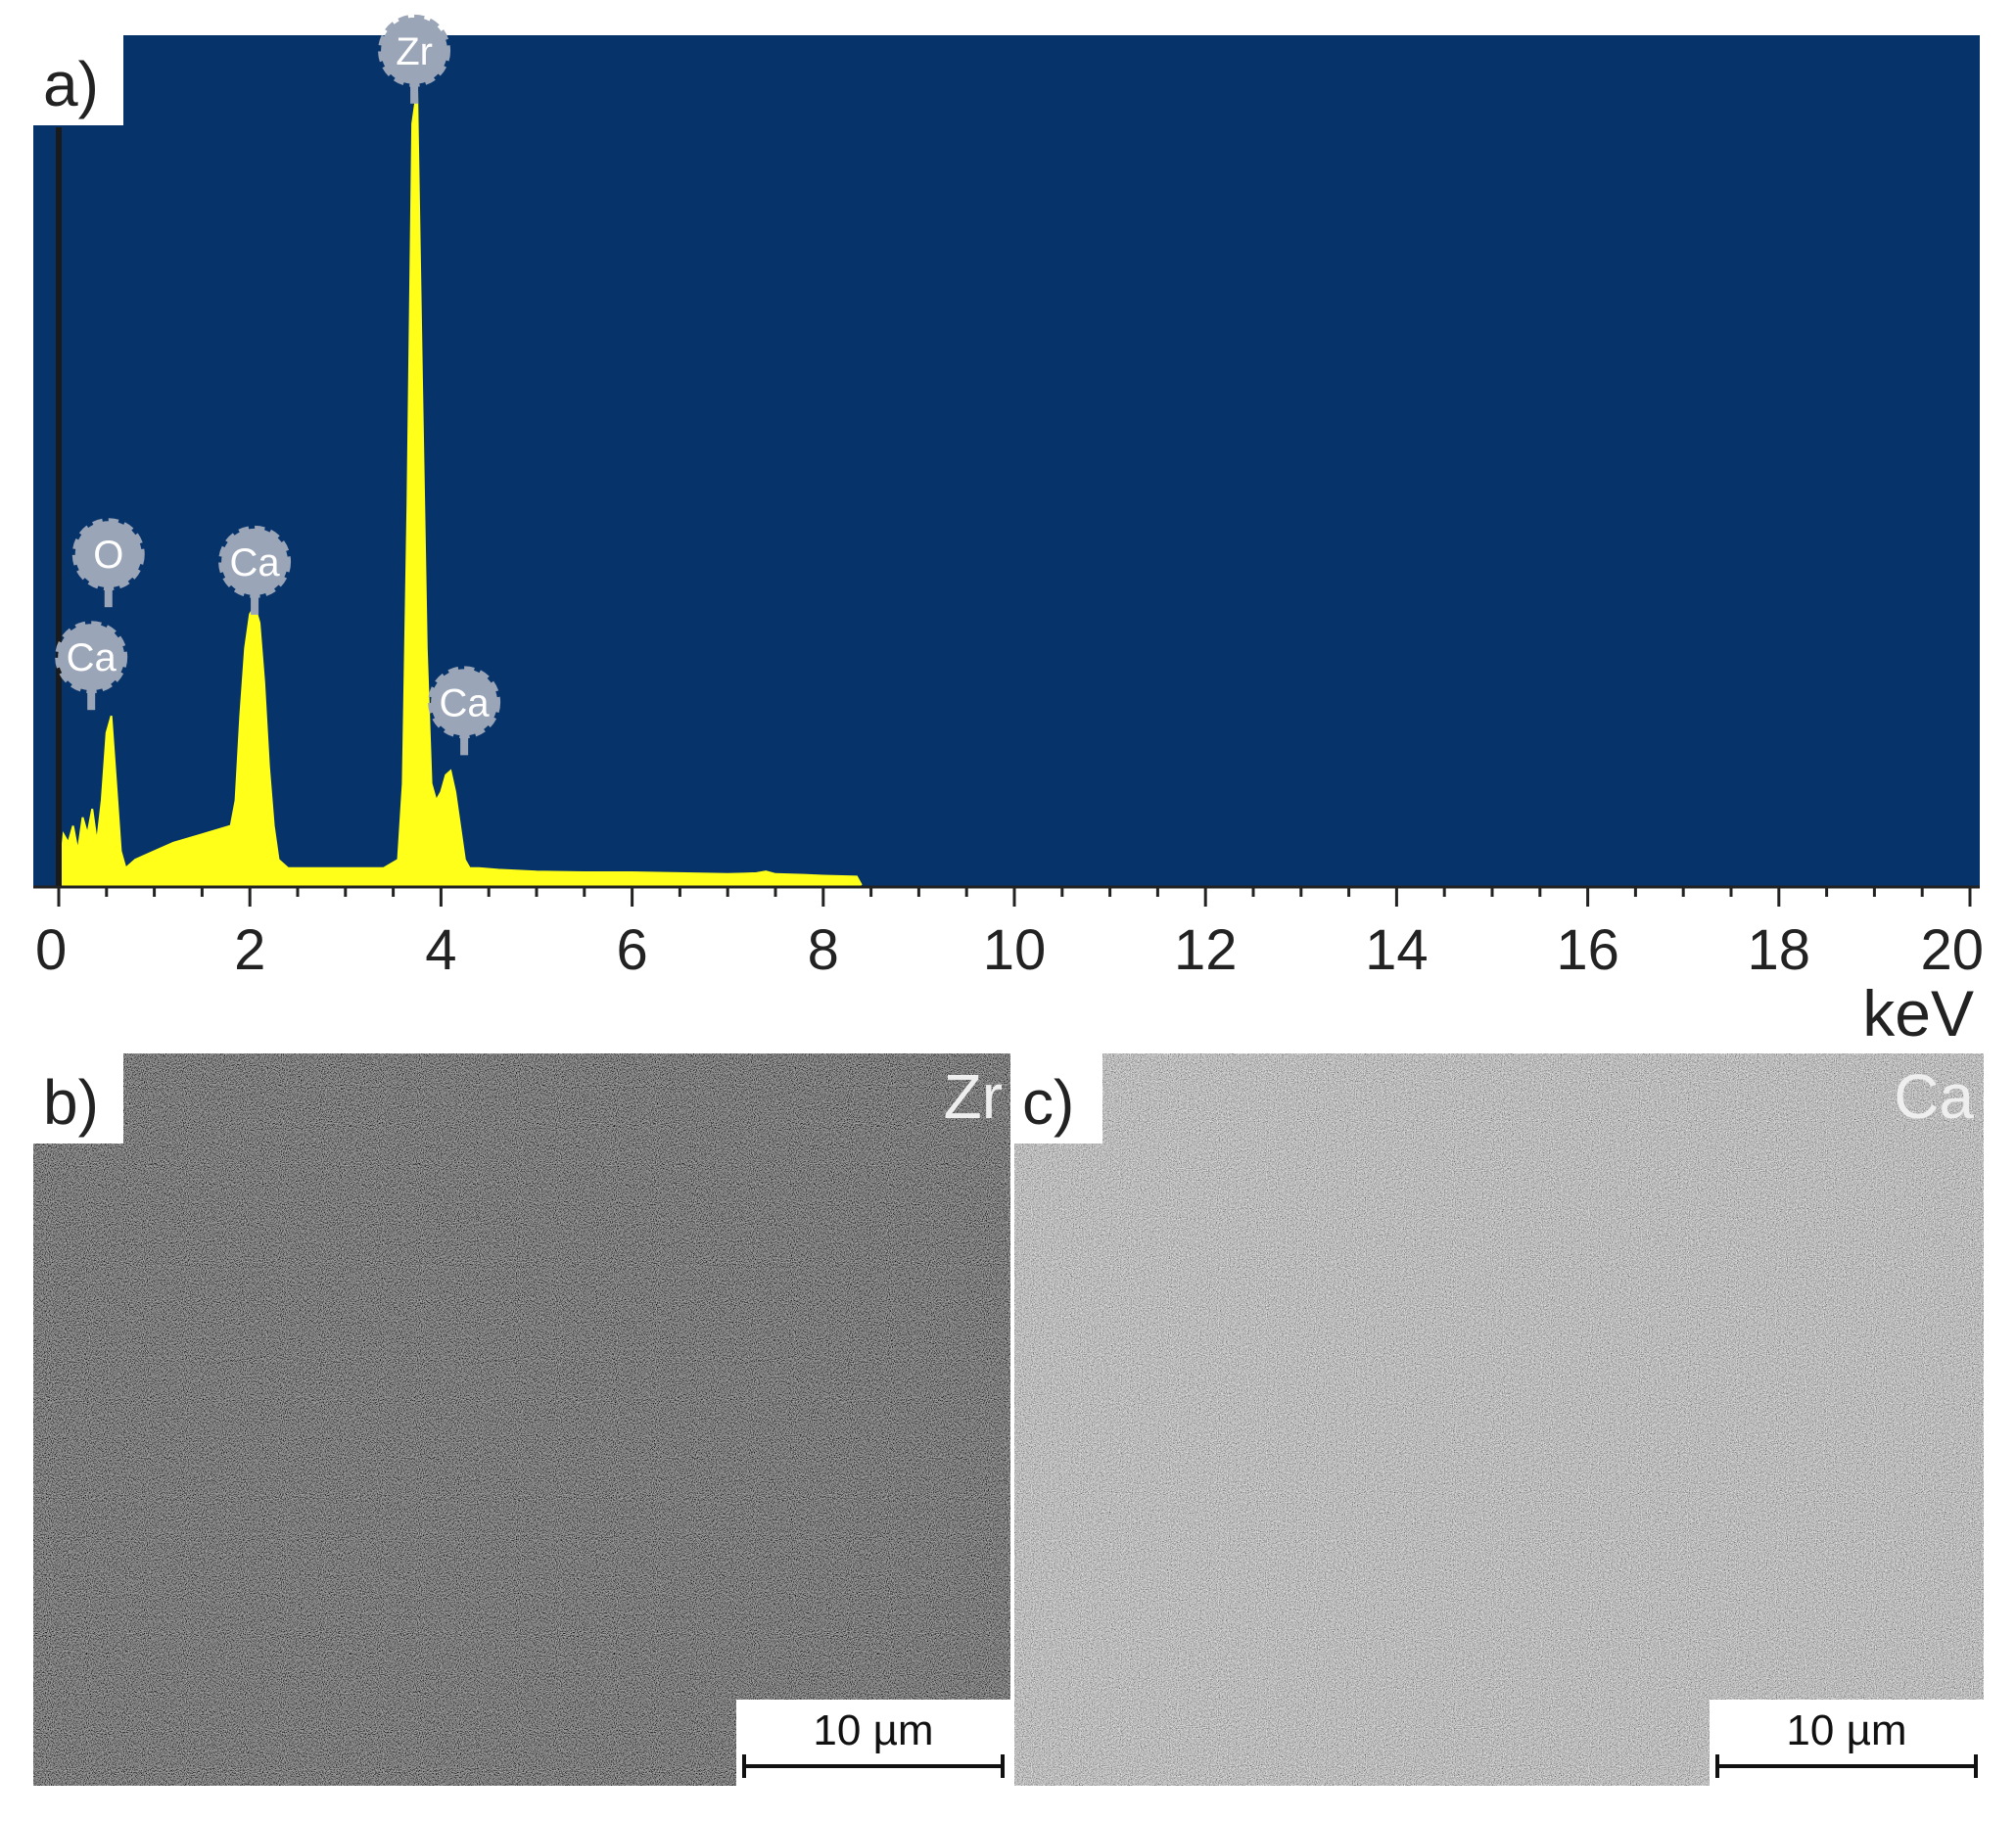 This screenshot has width=2016, height=1821. I want to click on ca-scale-bar-box, so click(1847, 1743).